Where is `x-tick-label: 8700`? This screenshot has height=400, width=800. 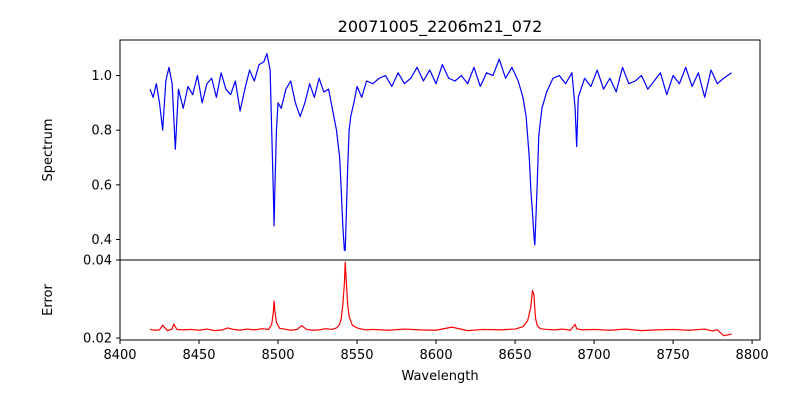
x-tick-label: 8700 is located at coordinates (594, 355).